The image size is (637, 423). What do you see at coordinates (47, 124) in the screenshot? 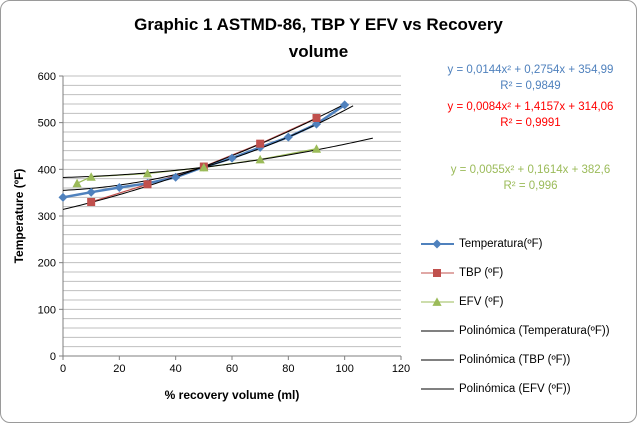
I see `y-tick-label: 500` at bounding box center [47, 124].